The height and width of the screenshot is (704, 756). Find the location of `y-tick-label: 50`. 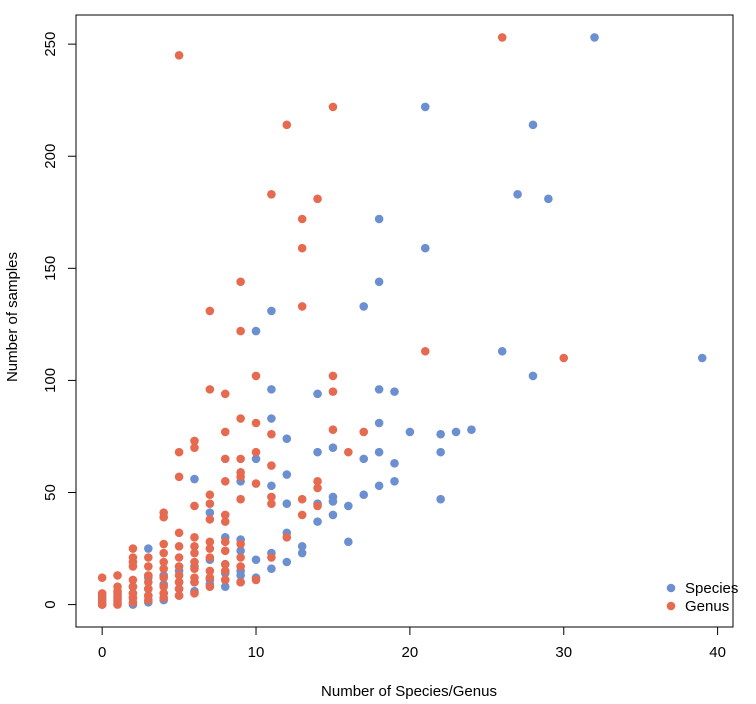

y-tick-label: 50 is located at coordinates (50, 492).